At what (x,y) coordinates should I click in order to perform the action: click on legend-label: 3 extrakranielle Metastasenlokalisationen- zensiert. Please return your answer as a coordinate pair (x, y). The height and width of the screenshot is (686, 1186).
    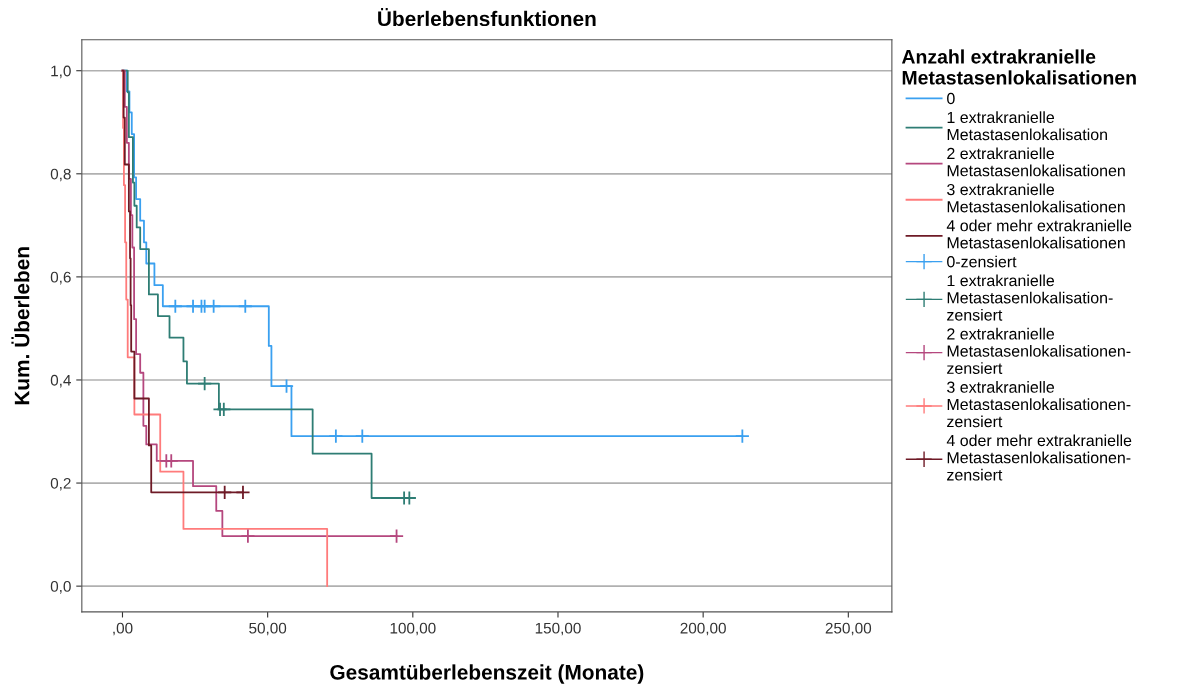
    Looking at the image, I should click on (1039, 404).